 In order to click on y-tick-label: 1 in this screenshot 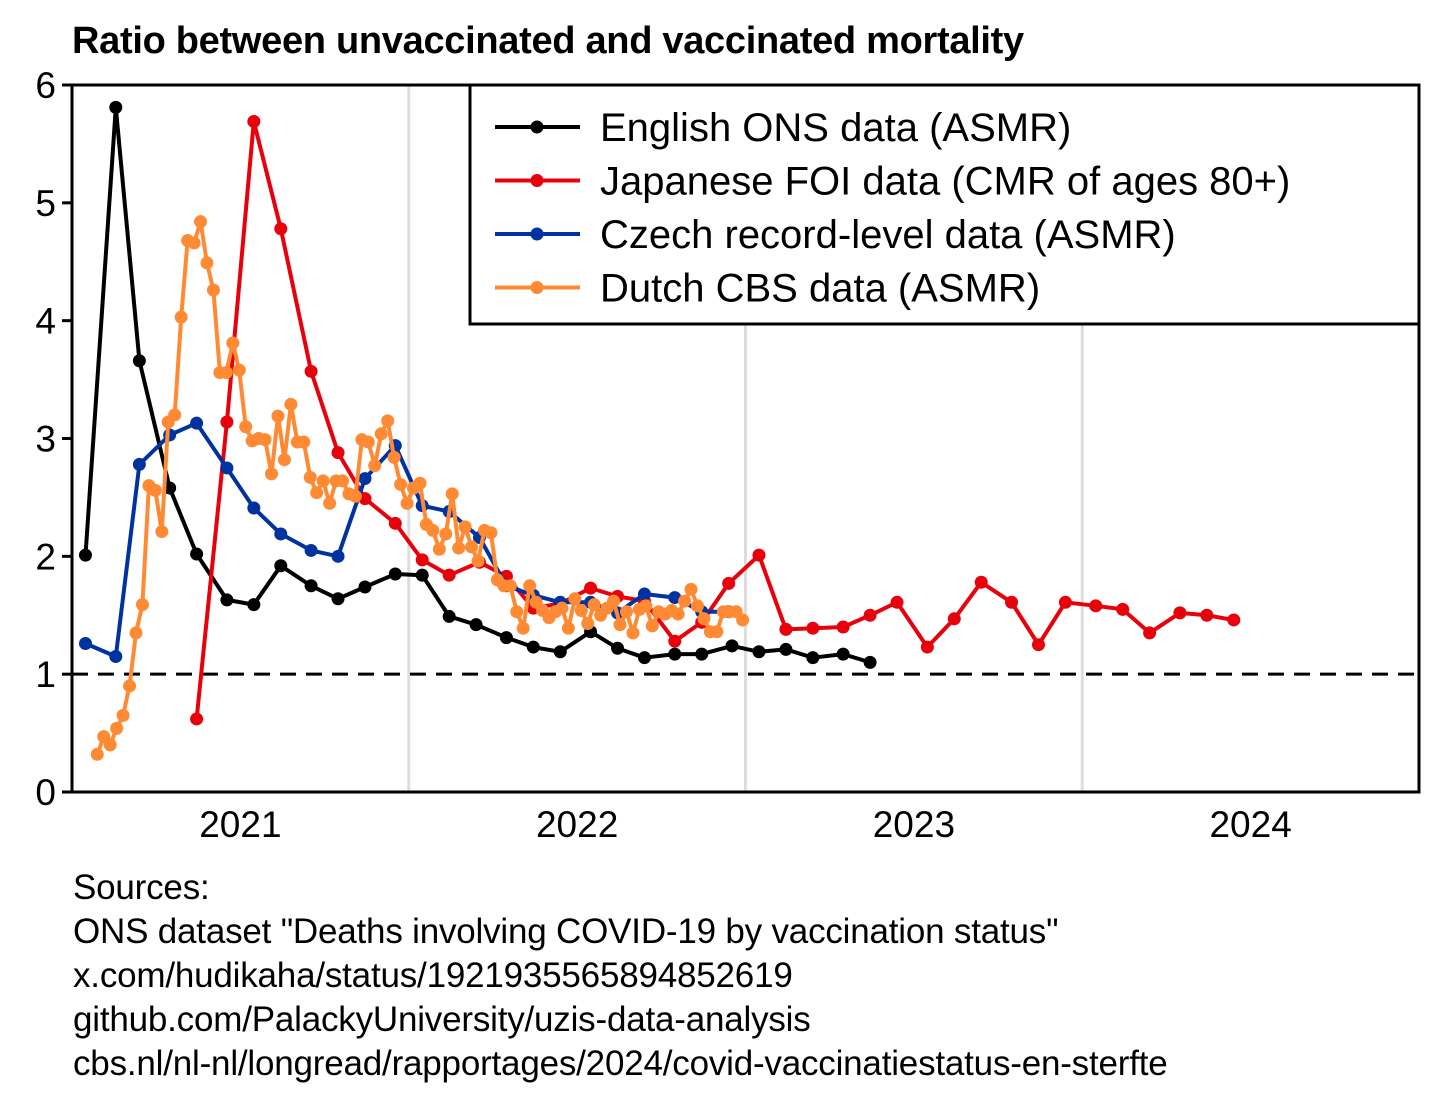, I will do `click(45, 674)`.